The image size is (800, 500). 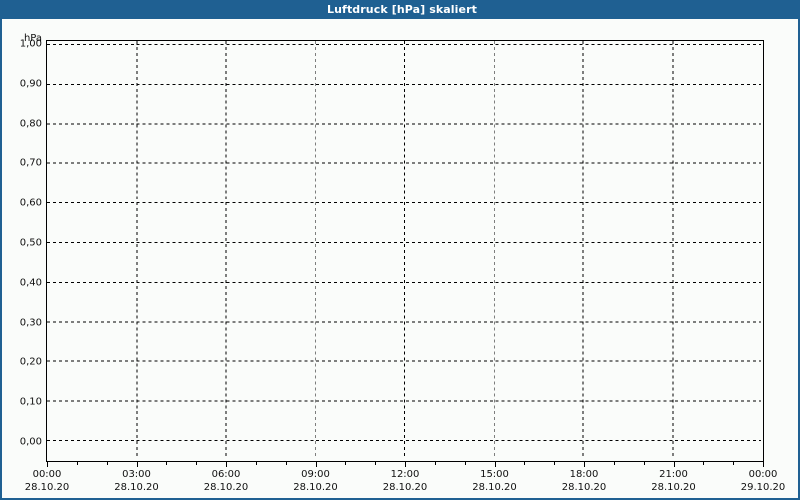 I want to click on x-axis-tick-time: 06:00, so click(x=226, y=474).